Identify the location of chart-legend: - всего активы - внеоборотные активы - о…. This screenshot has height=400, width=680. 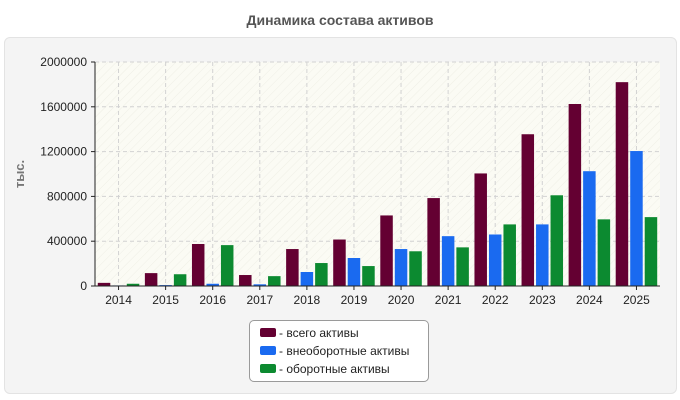
(339, 351).